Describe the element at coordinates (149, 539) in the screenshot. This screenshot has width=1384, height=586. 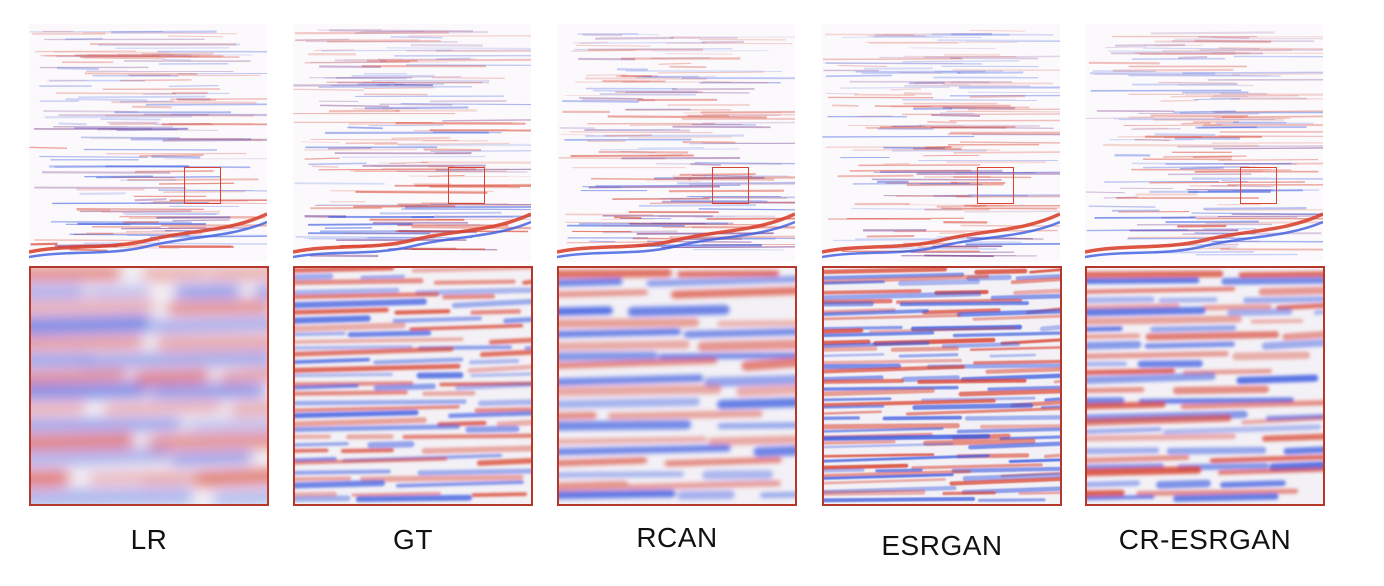
I see `panel-caption: LR` at that location.